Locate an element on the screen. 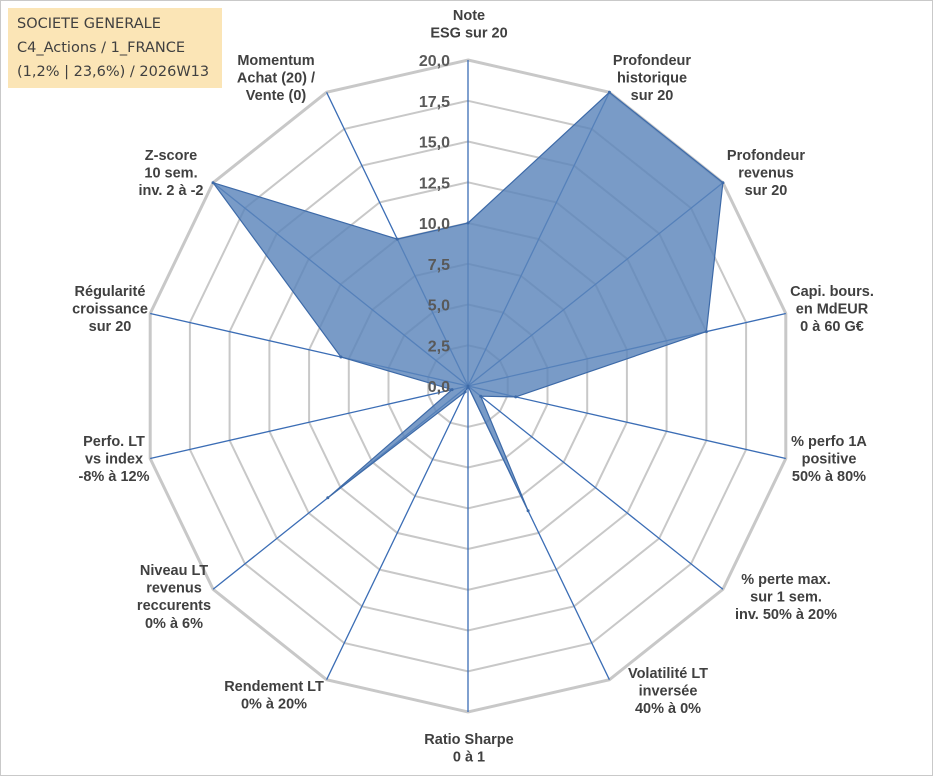 The height and width of the screenshot is (776, 933). radial-tick-label: 10,0 is located at coordinates (434, 224).